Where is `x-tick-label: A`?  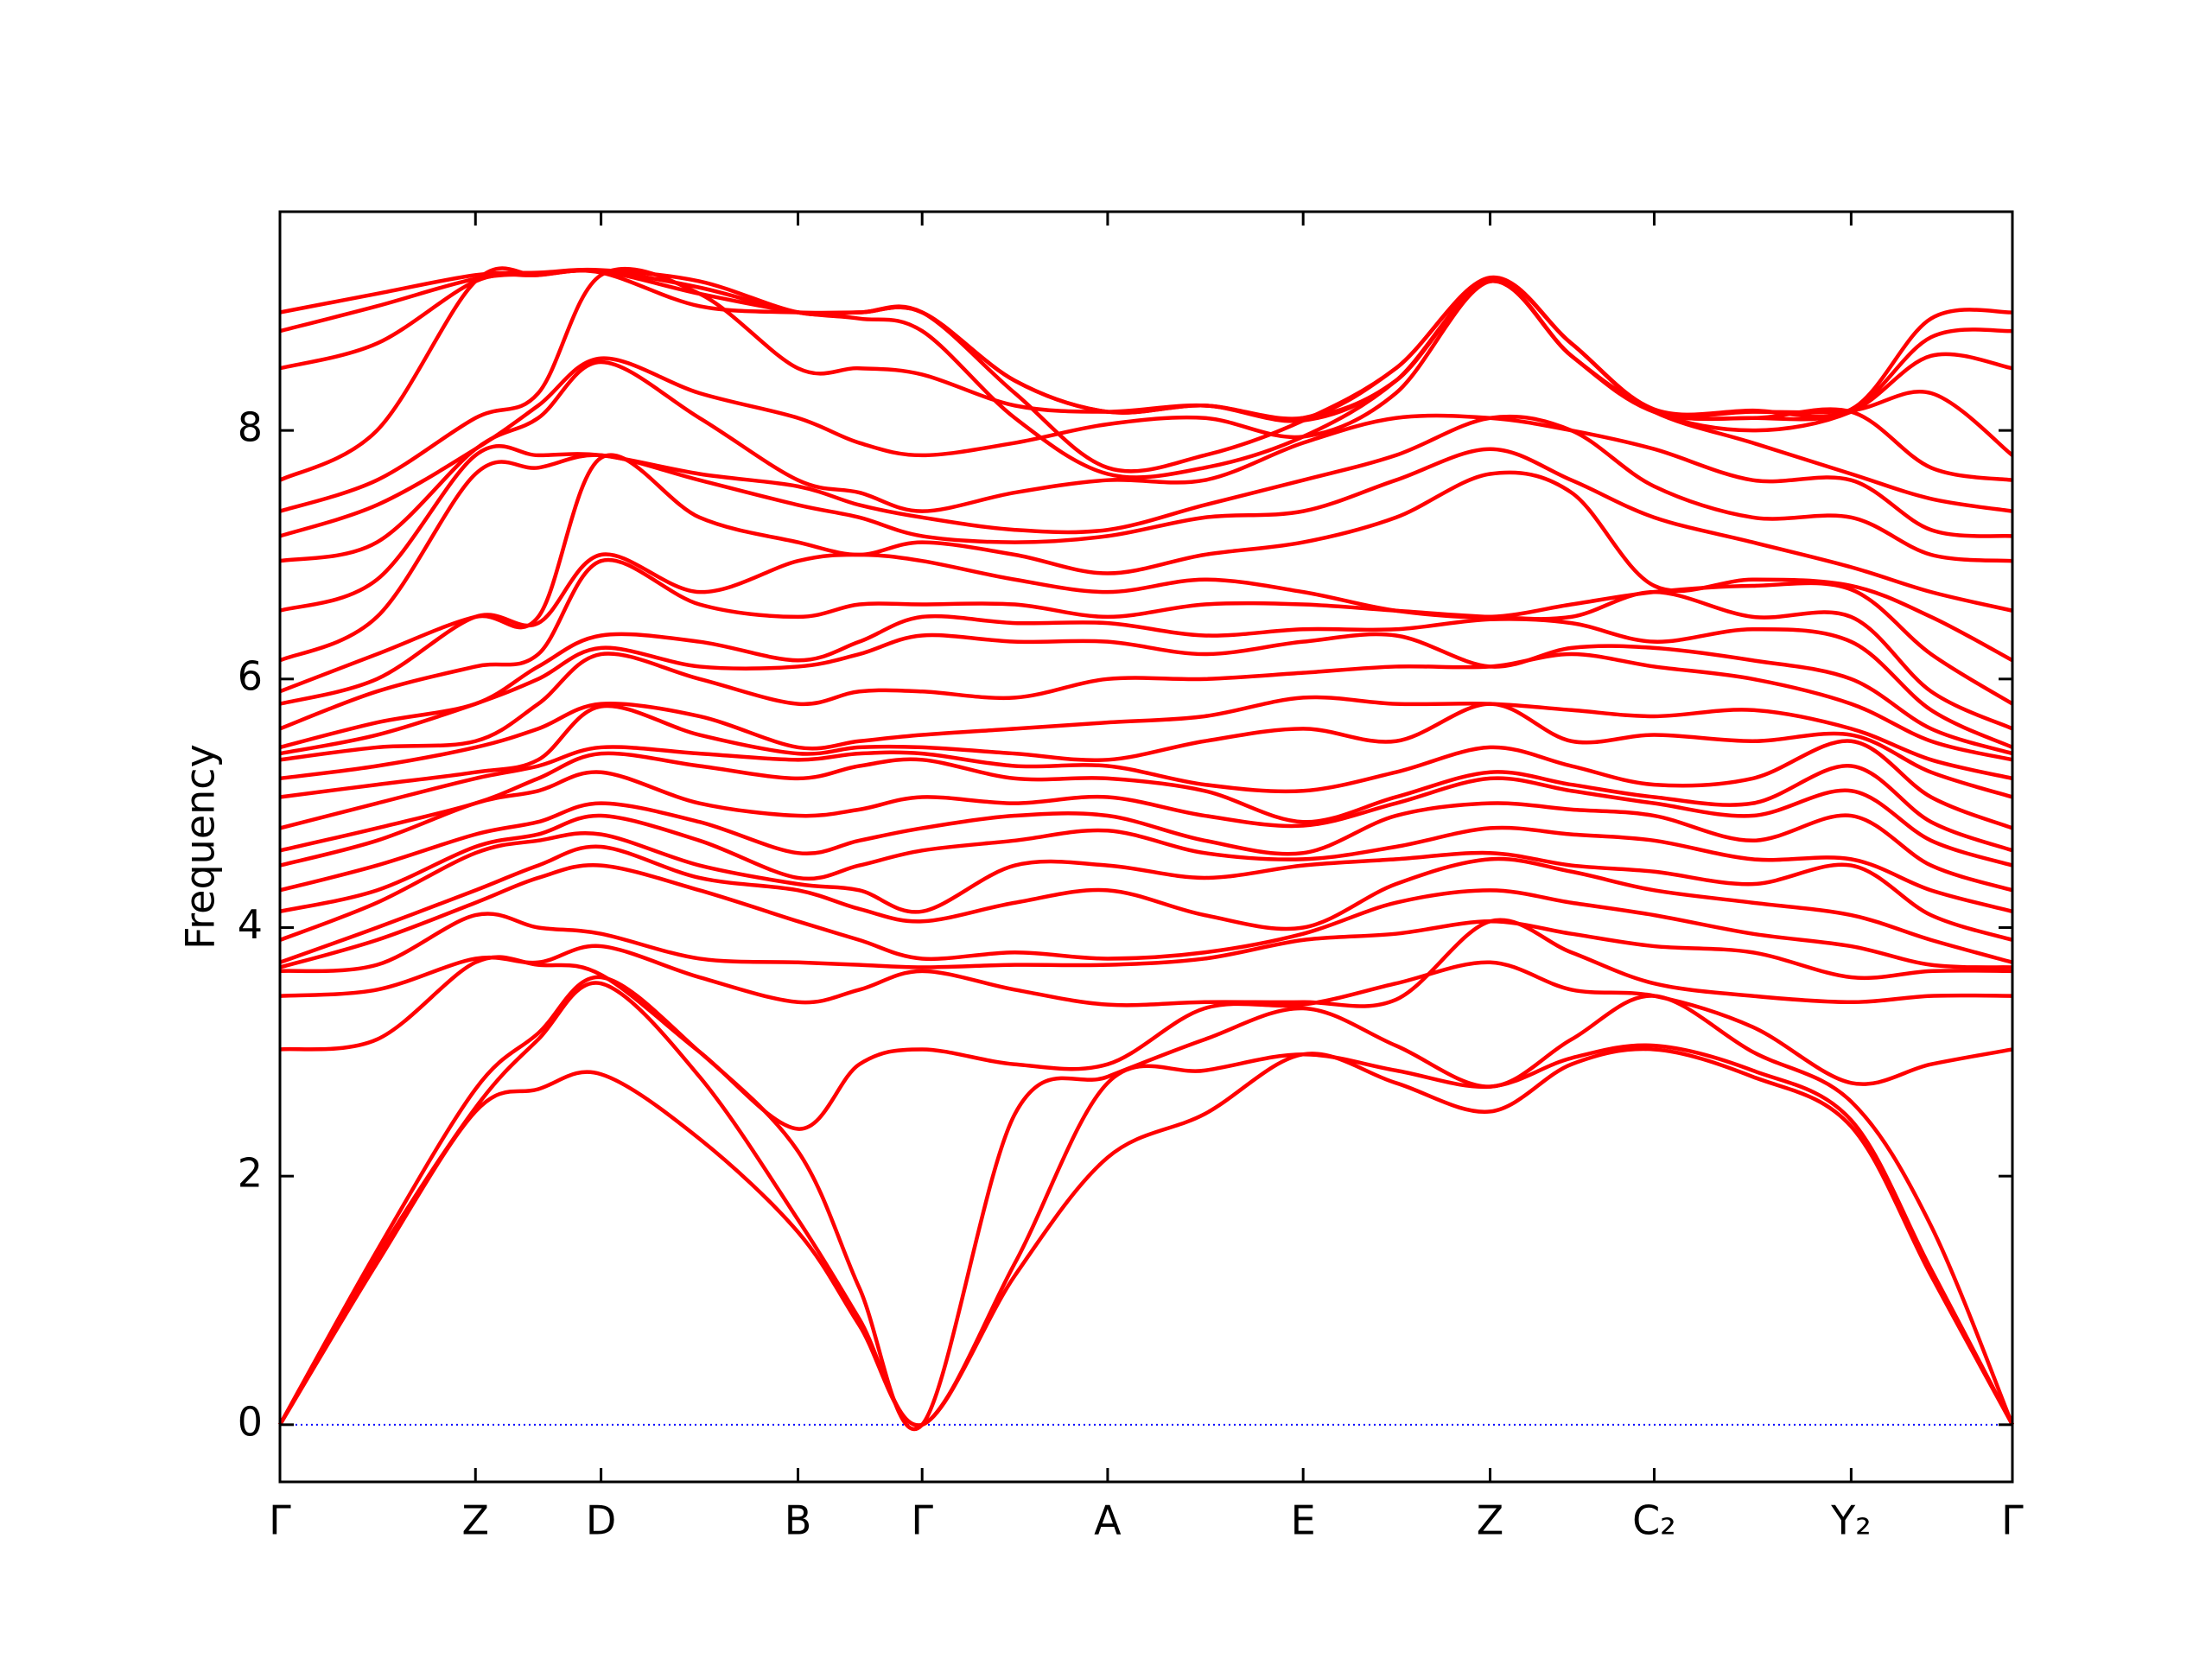
x-tick-label: A is located at coordinates (1108, 1520).